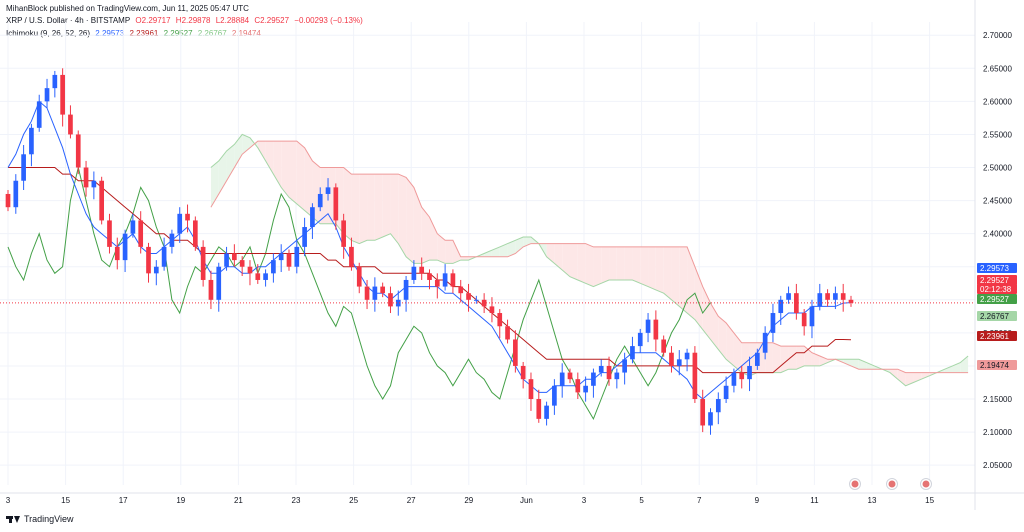  What do you see at coordinates (272, 20) in the screenshot?
I see `ohlc-close: C2.29527` at bounding box center [272, 20].